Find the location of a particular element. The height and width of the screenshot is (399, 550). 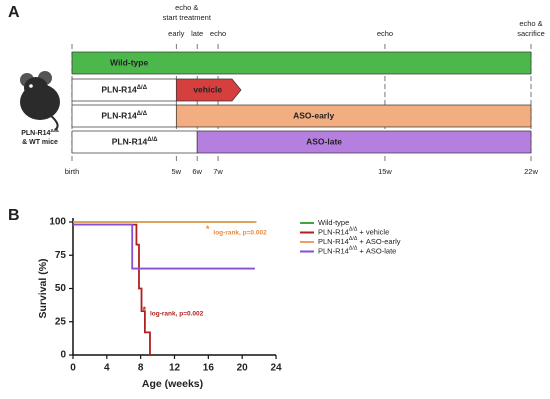

timeline-label: 6w is located at coordinates (197, 171).